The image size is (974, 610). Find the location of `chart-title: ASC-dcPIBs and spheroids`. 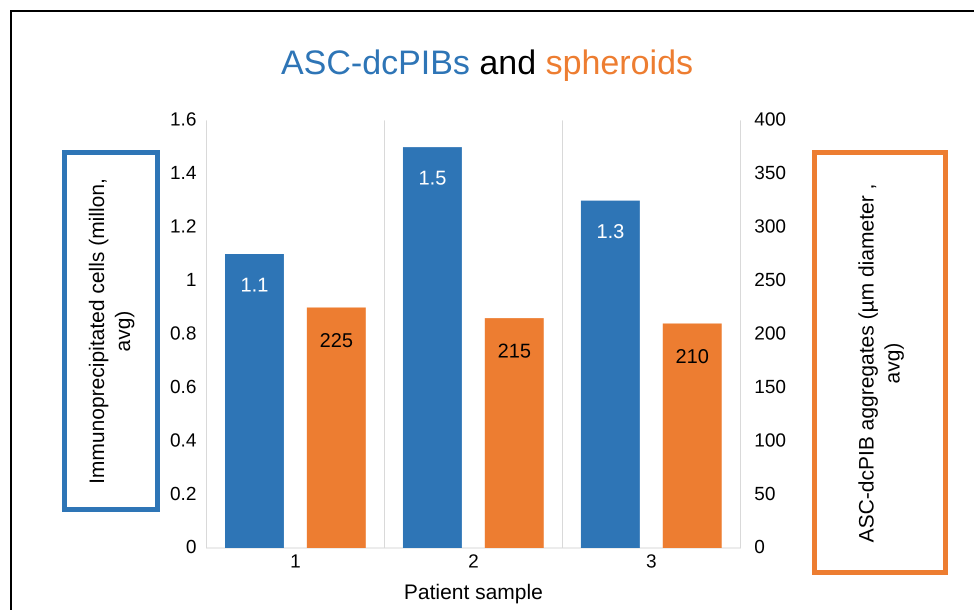

chart-title: ASC-dcPIBs and spheroids is located at coordinates (486, 63).